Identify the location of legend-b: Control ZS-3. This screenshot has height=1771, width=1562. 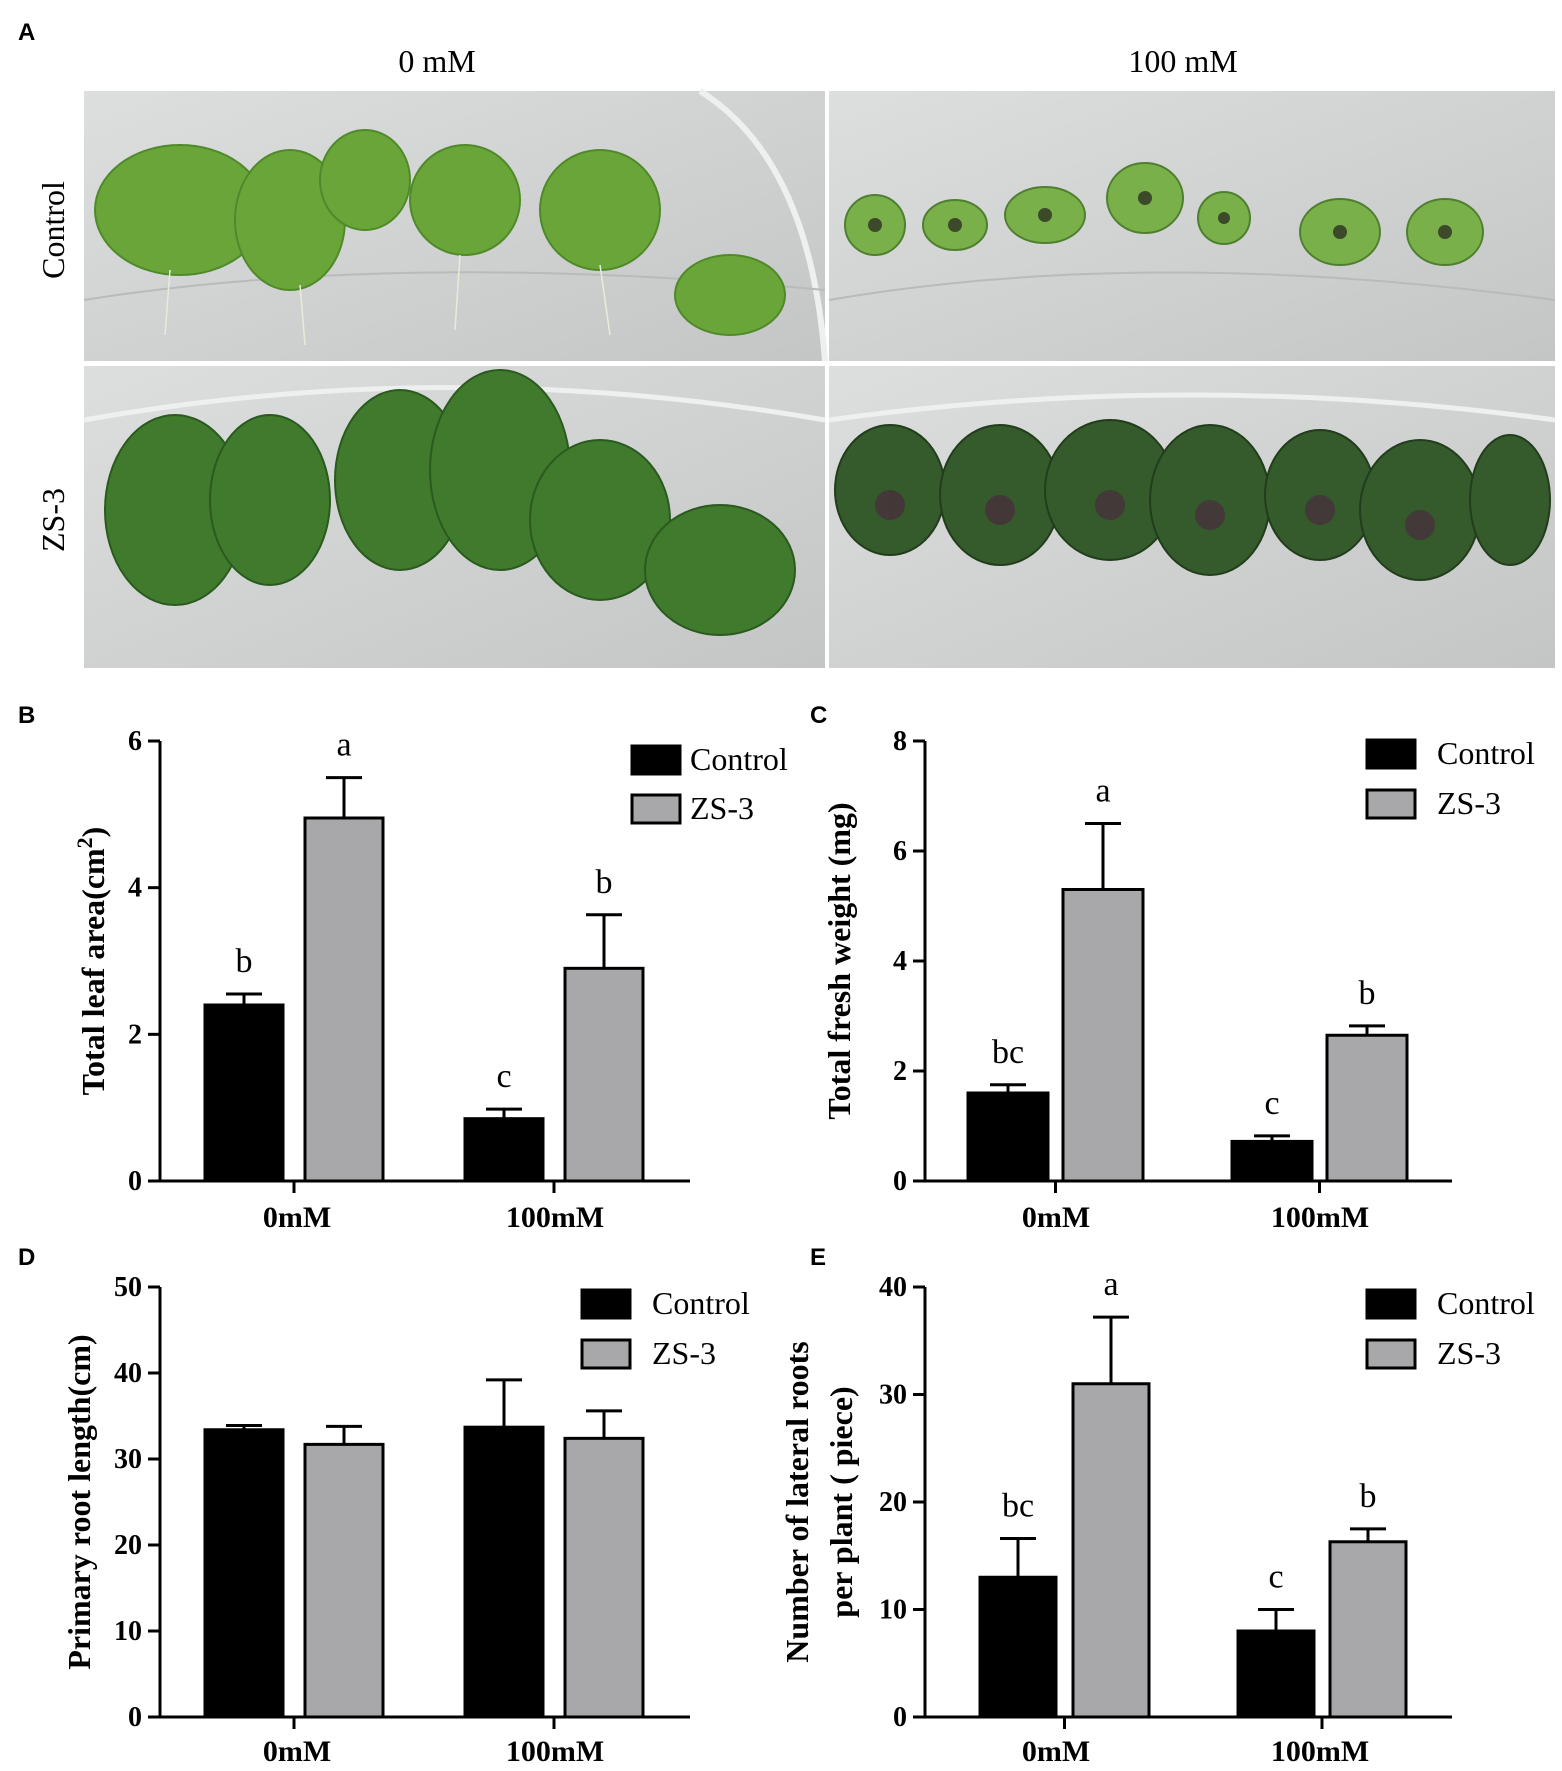
(709, 783).